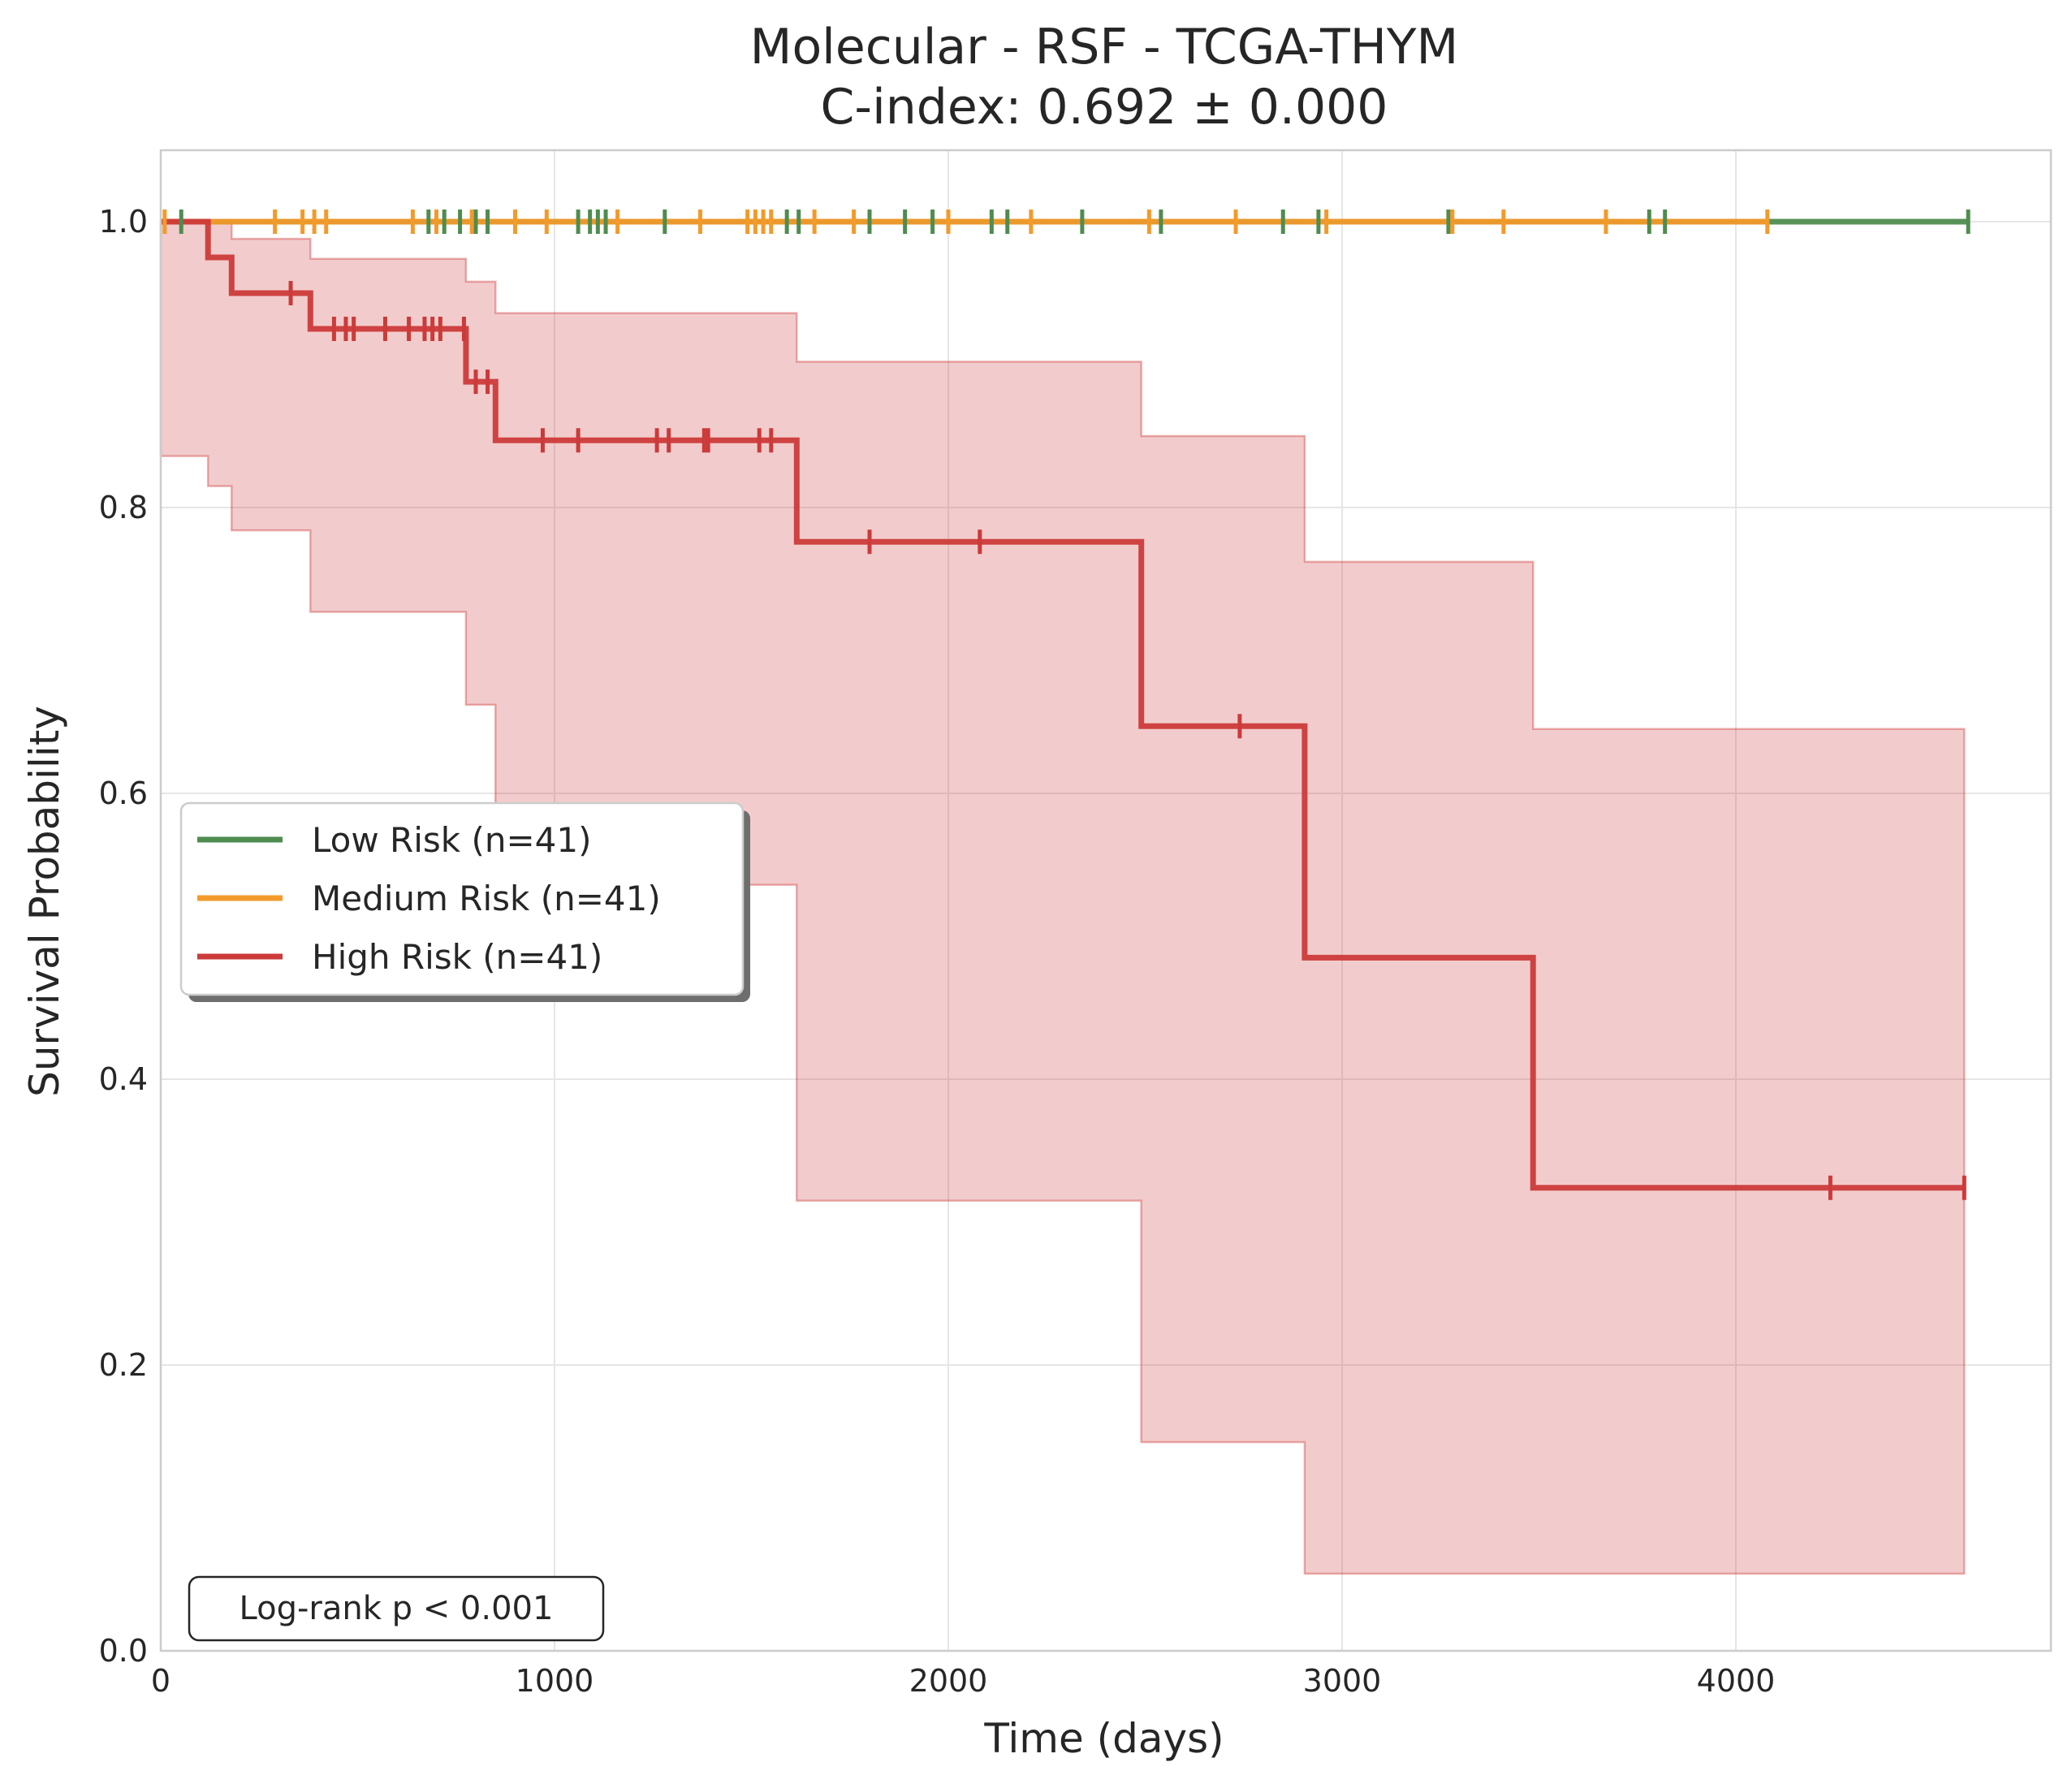 This screenshot has width=2072, height=1784. Describe the element at coordinates (123, 1365) in the screenshot. I see `y-tick-label: 0.2` at that location.